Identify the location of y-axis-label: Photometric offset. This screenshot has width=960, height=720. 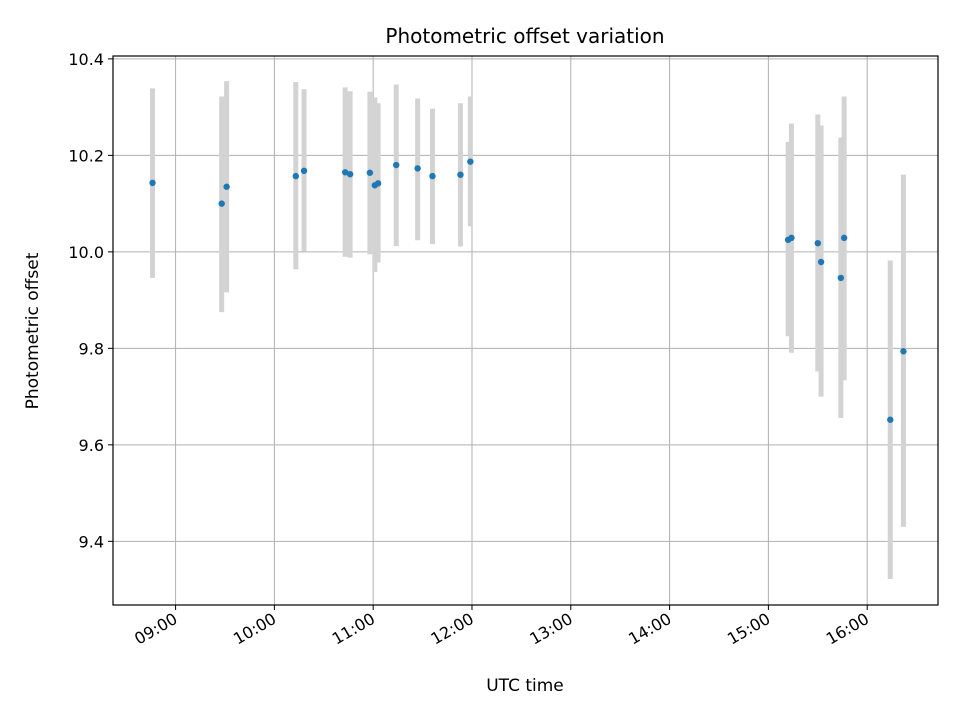
(33, 330).